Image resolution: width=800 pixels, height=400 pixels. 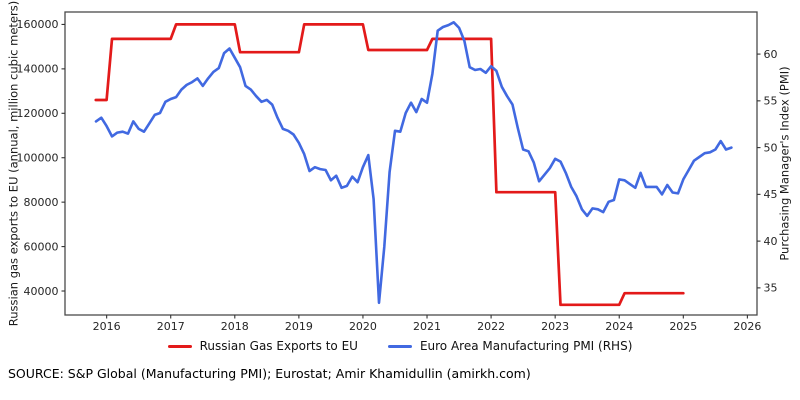 What do you see at coordinates (526, 346) in the screenshot?
I see `legend-label-pmi: Euro Area Manufacturing PMI (RHS)` at bounding box center [526, 346].